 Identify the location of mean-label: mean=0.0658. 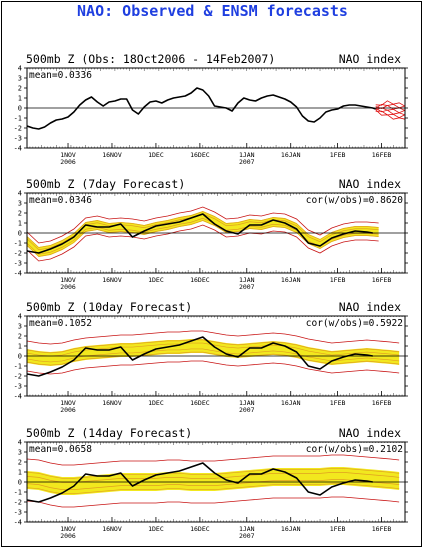
(60, 449).